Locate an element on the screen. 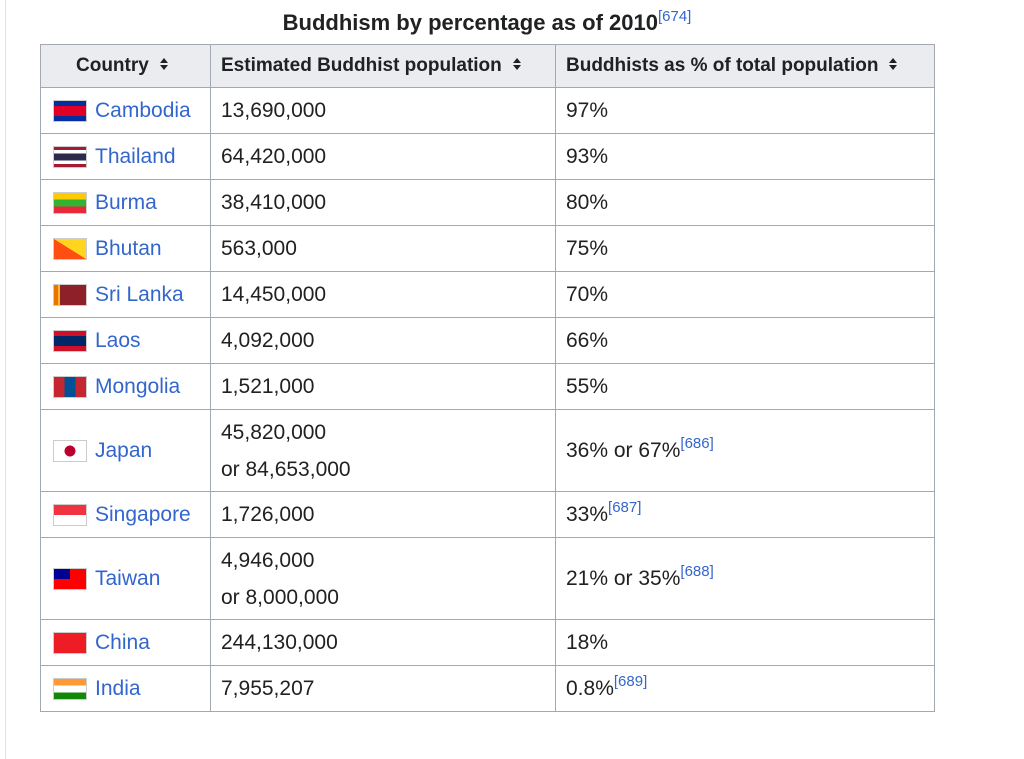  percent-cell: 66% is located at coordinates (745, 340).